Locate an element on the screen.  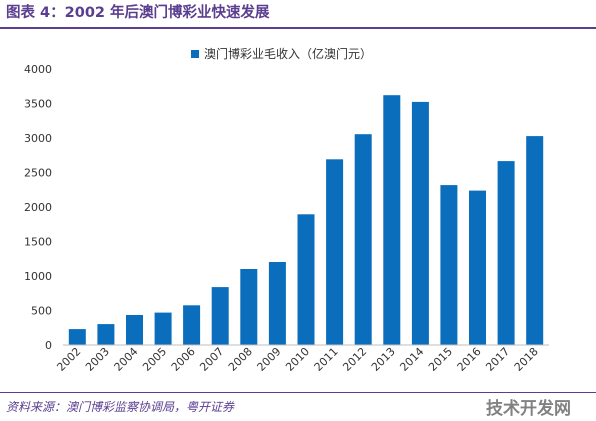
source-divider is located at coordinates (298, 392).